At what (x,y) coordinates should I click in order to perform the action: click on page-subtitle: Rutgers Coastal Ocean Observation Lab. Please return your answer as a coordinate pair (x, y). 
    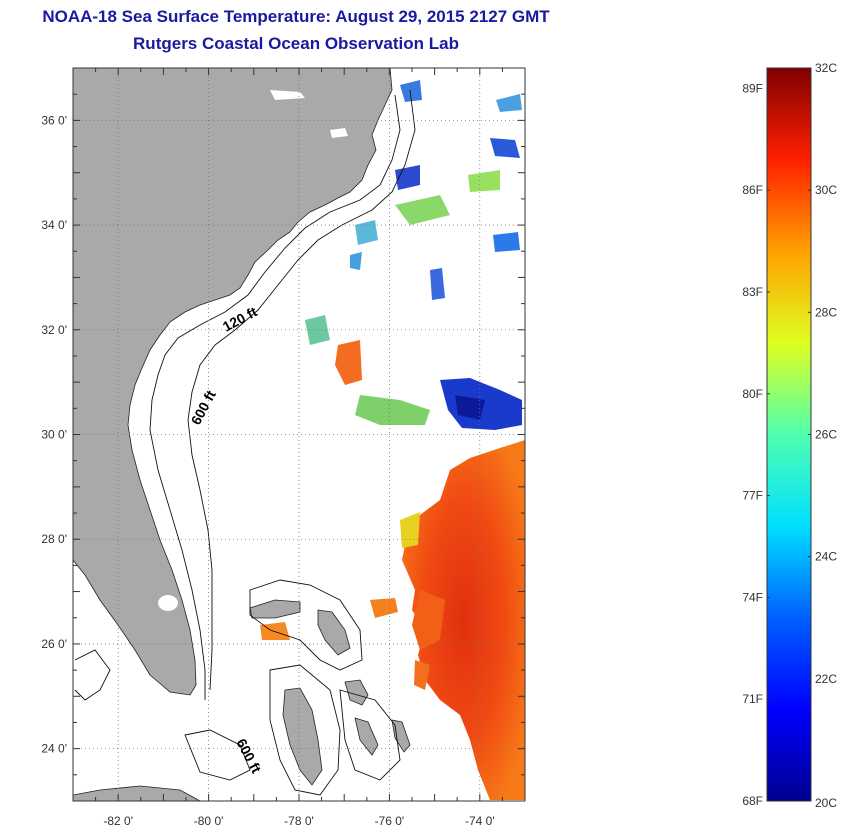
    Looking at the image, I should click on (296, 43).